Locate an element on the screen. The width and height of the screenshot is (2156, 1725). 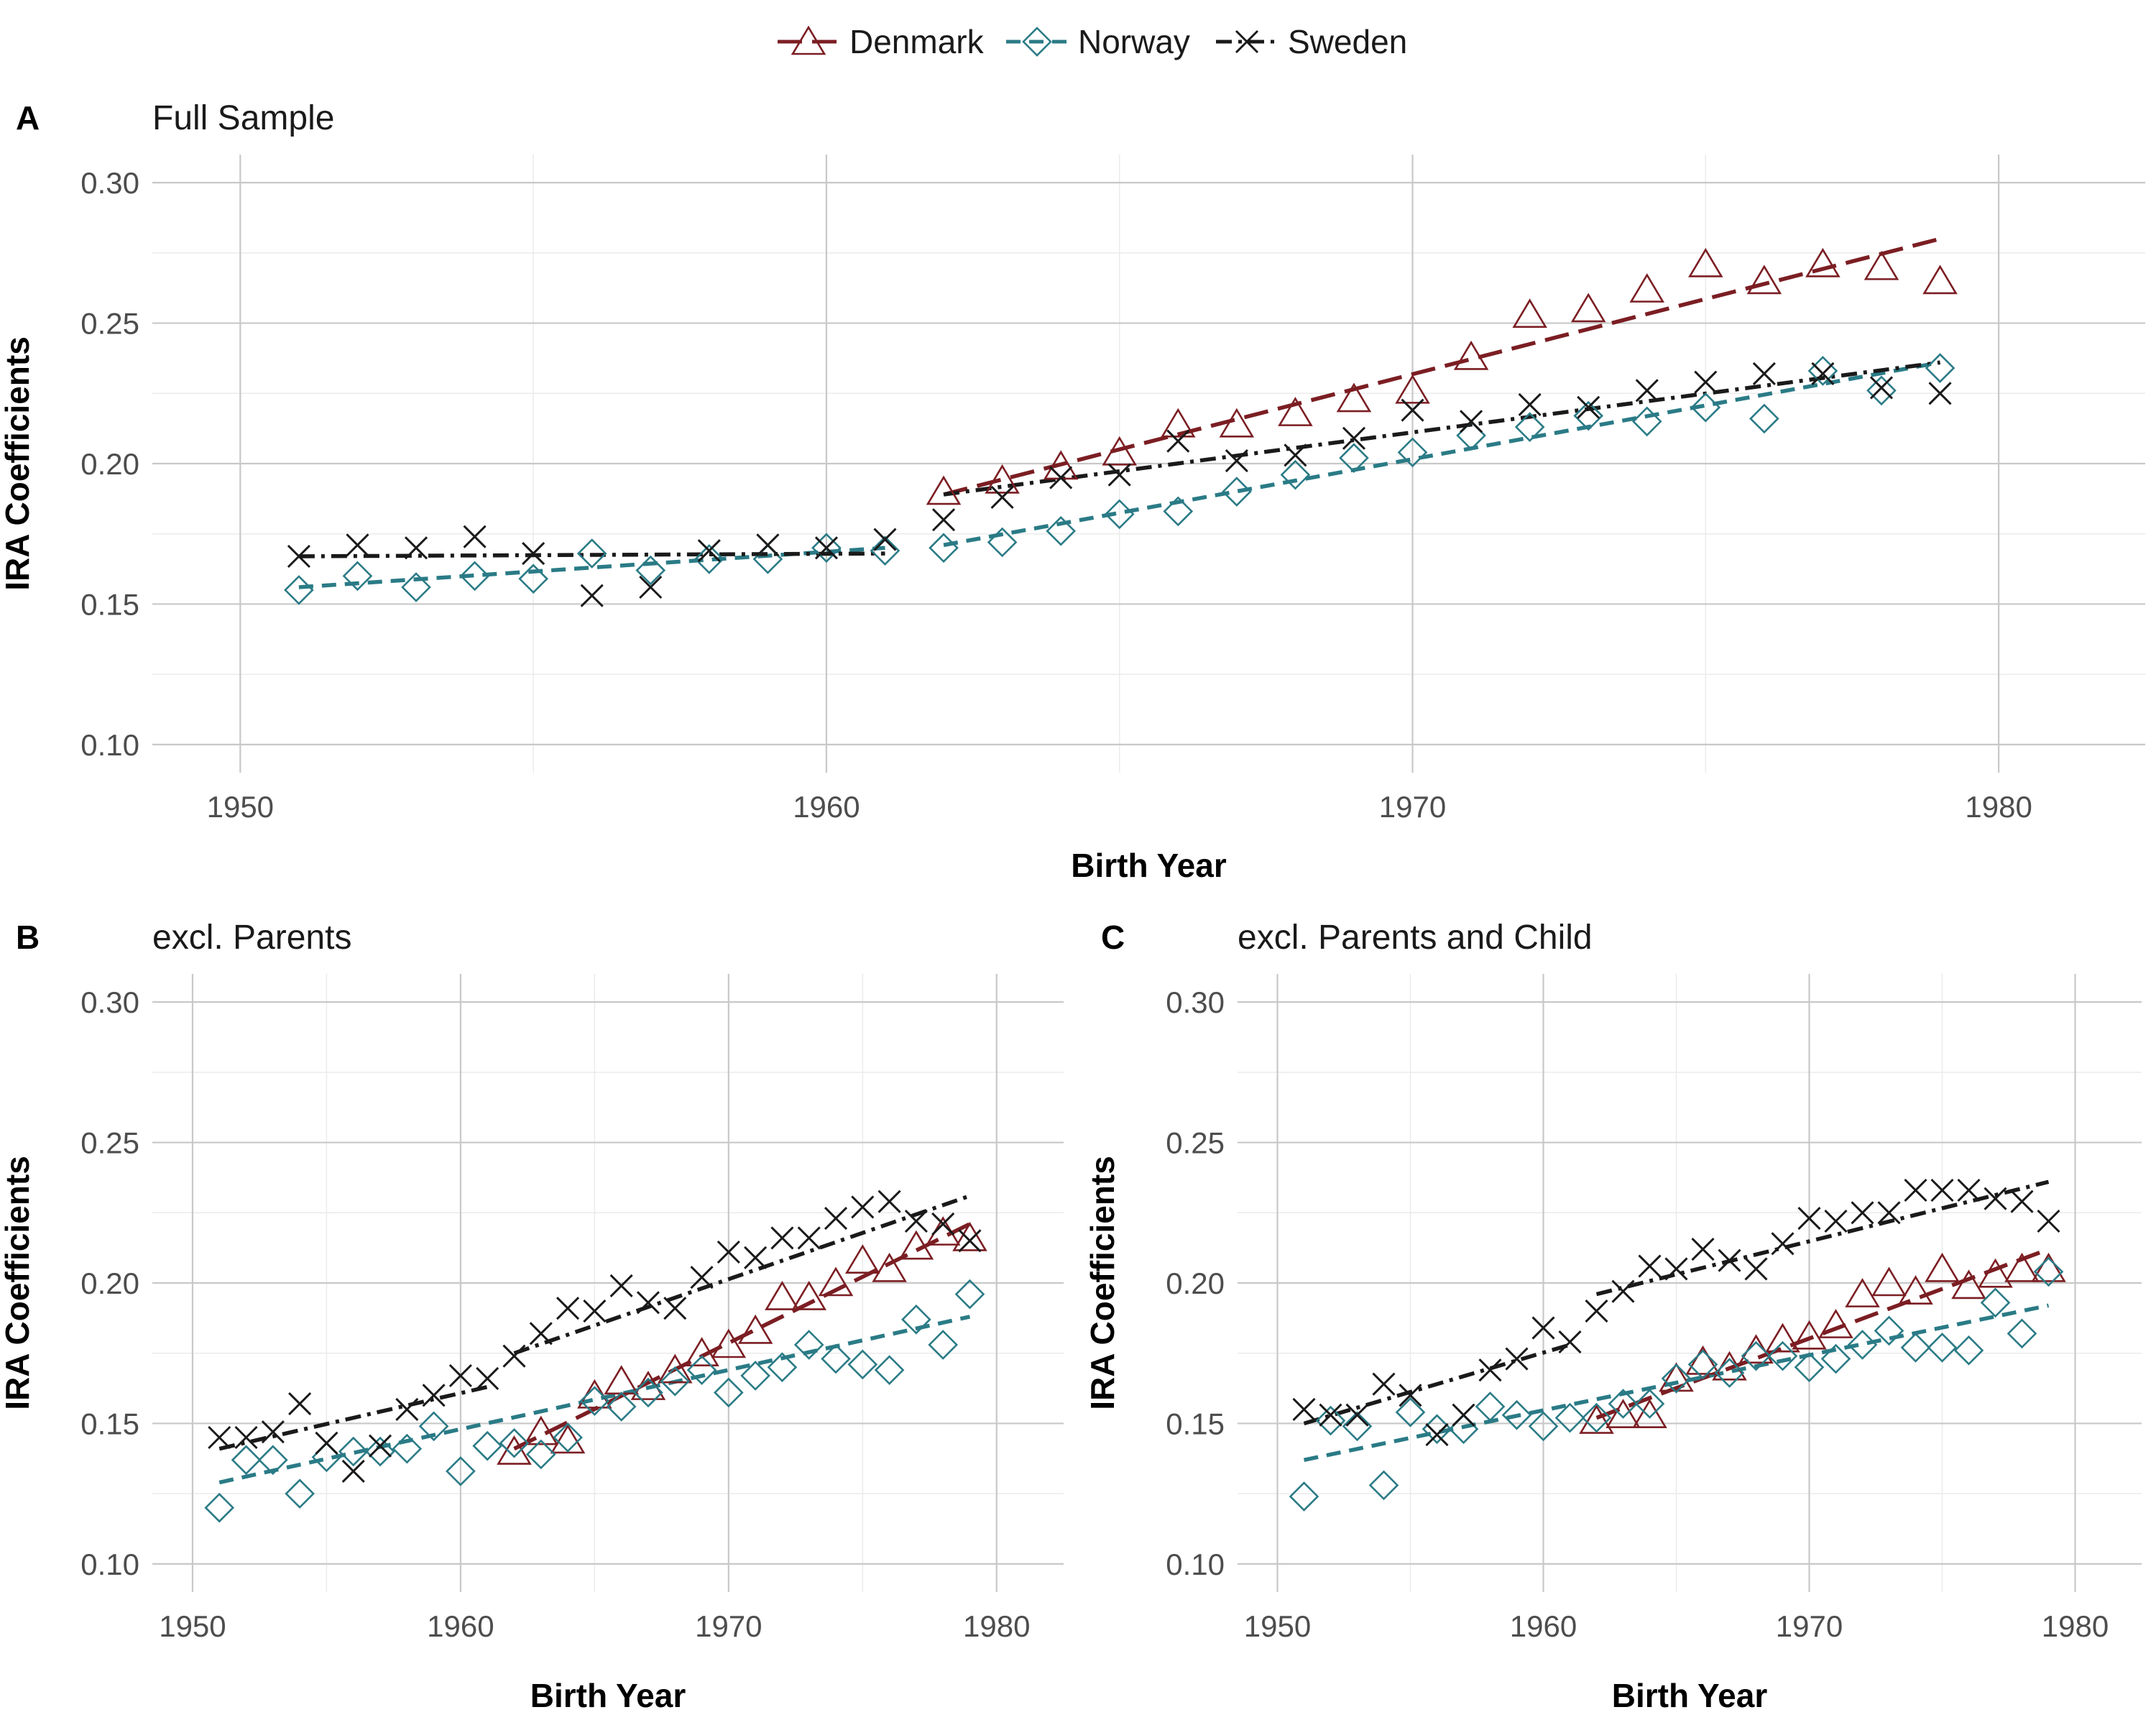
chart-legend: Denmark Norway Sweden is located at coordinates (1093, 41).